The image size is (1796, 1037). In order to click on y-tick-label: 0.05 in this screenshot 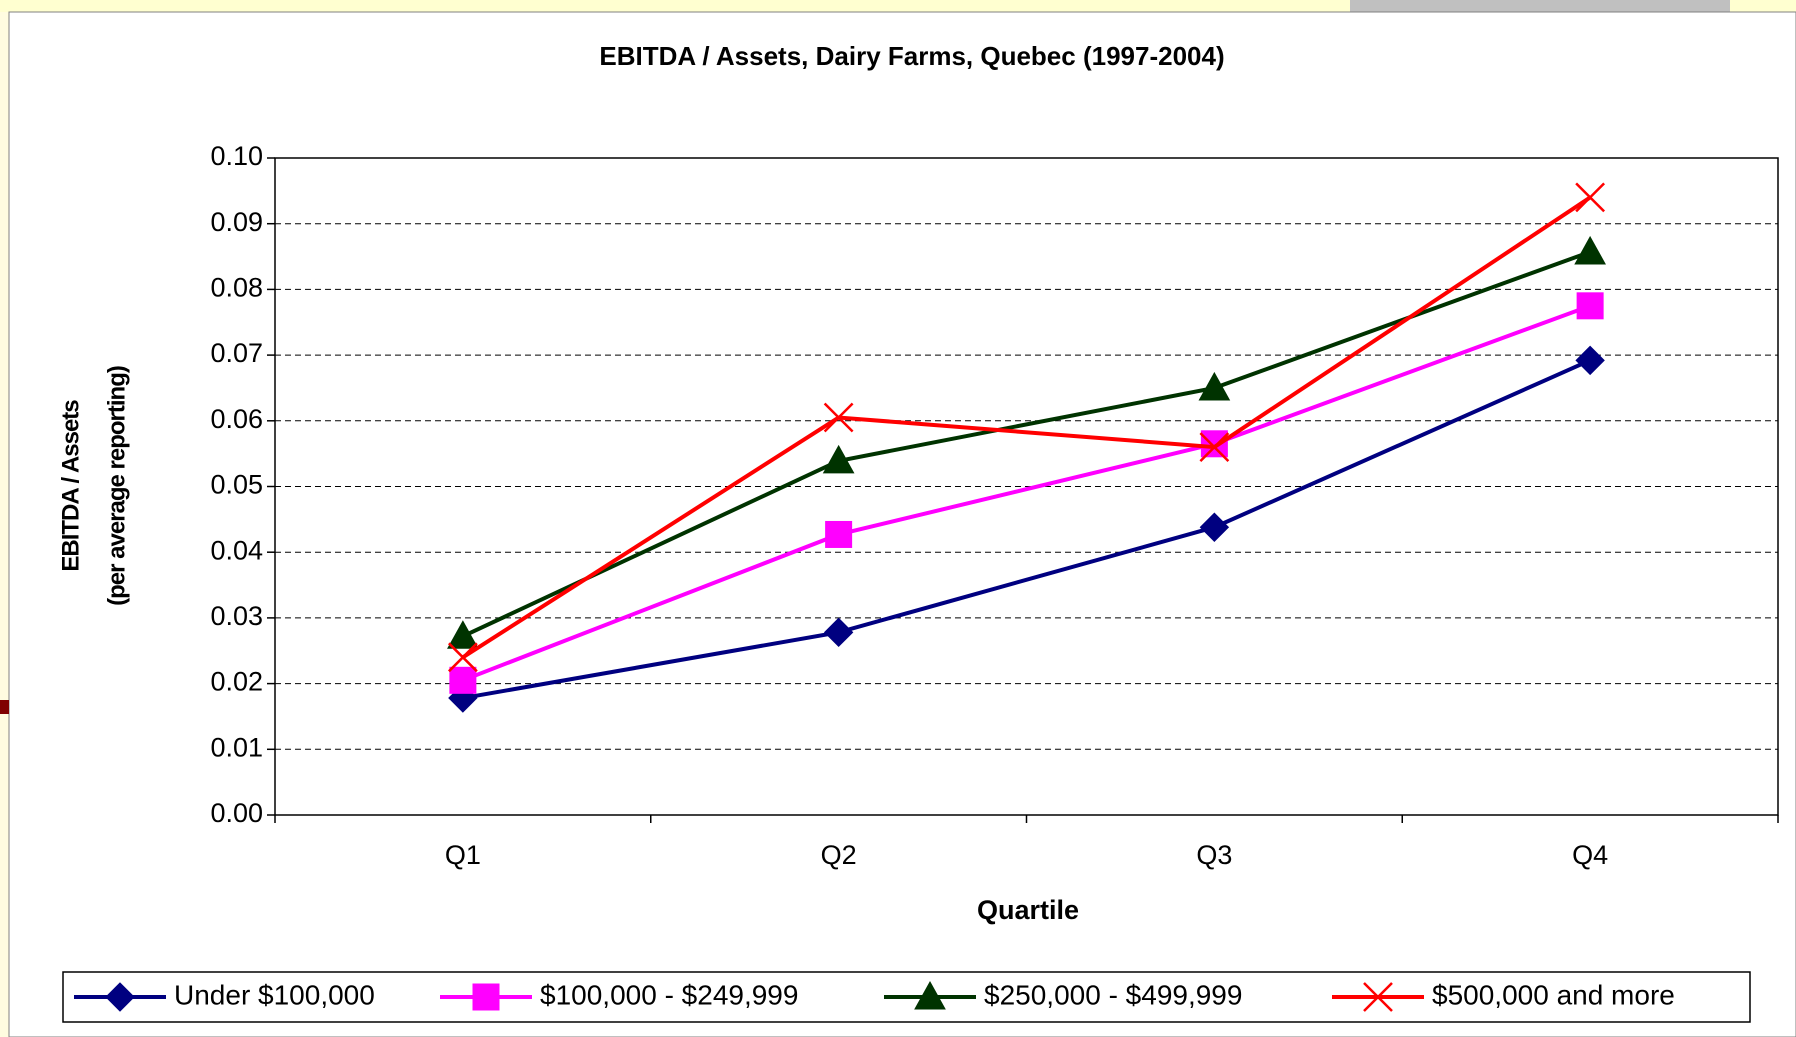, I will do `click(236, 485)`.